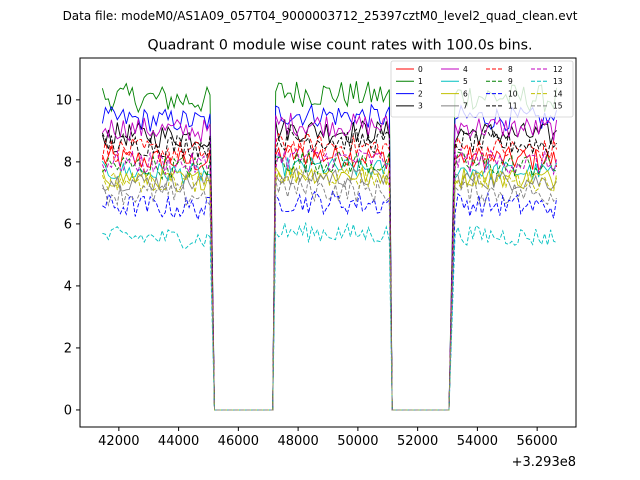 The width and height of the screenshot is (640, 480). I want to click on y-axis: 0 2 4 6 8 10, so click(67, 255).